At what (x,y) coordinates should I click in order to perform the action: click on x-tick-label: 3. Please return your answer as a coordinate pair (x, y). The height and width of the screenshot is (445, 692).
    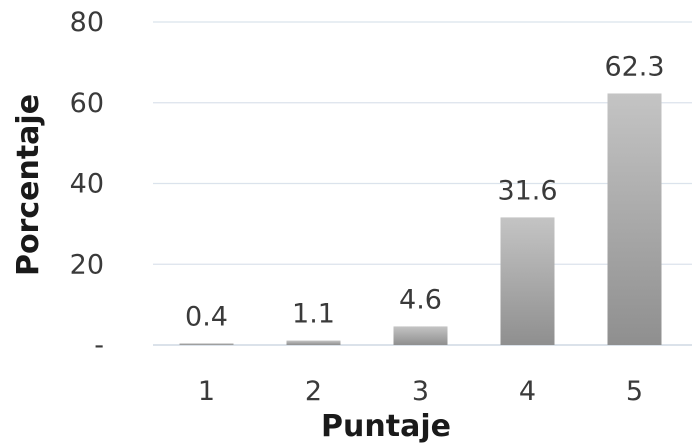
    Looking at the image, I should click on (420, 391).